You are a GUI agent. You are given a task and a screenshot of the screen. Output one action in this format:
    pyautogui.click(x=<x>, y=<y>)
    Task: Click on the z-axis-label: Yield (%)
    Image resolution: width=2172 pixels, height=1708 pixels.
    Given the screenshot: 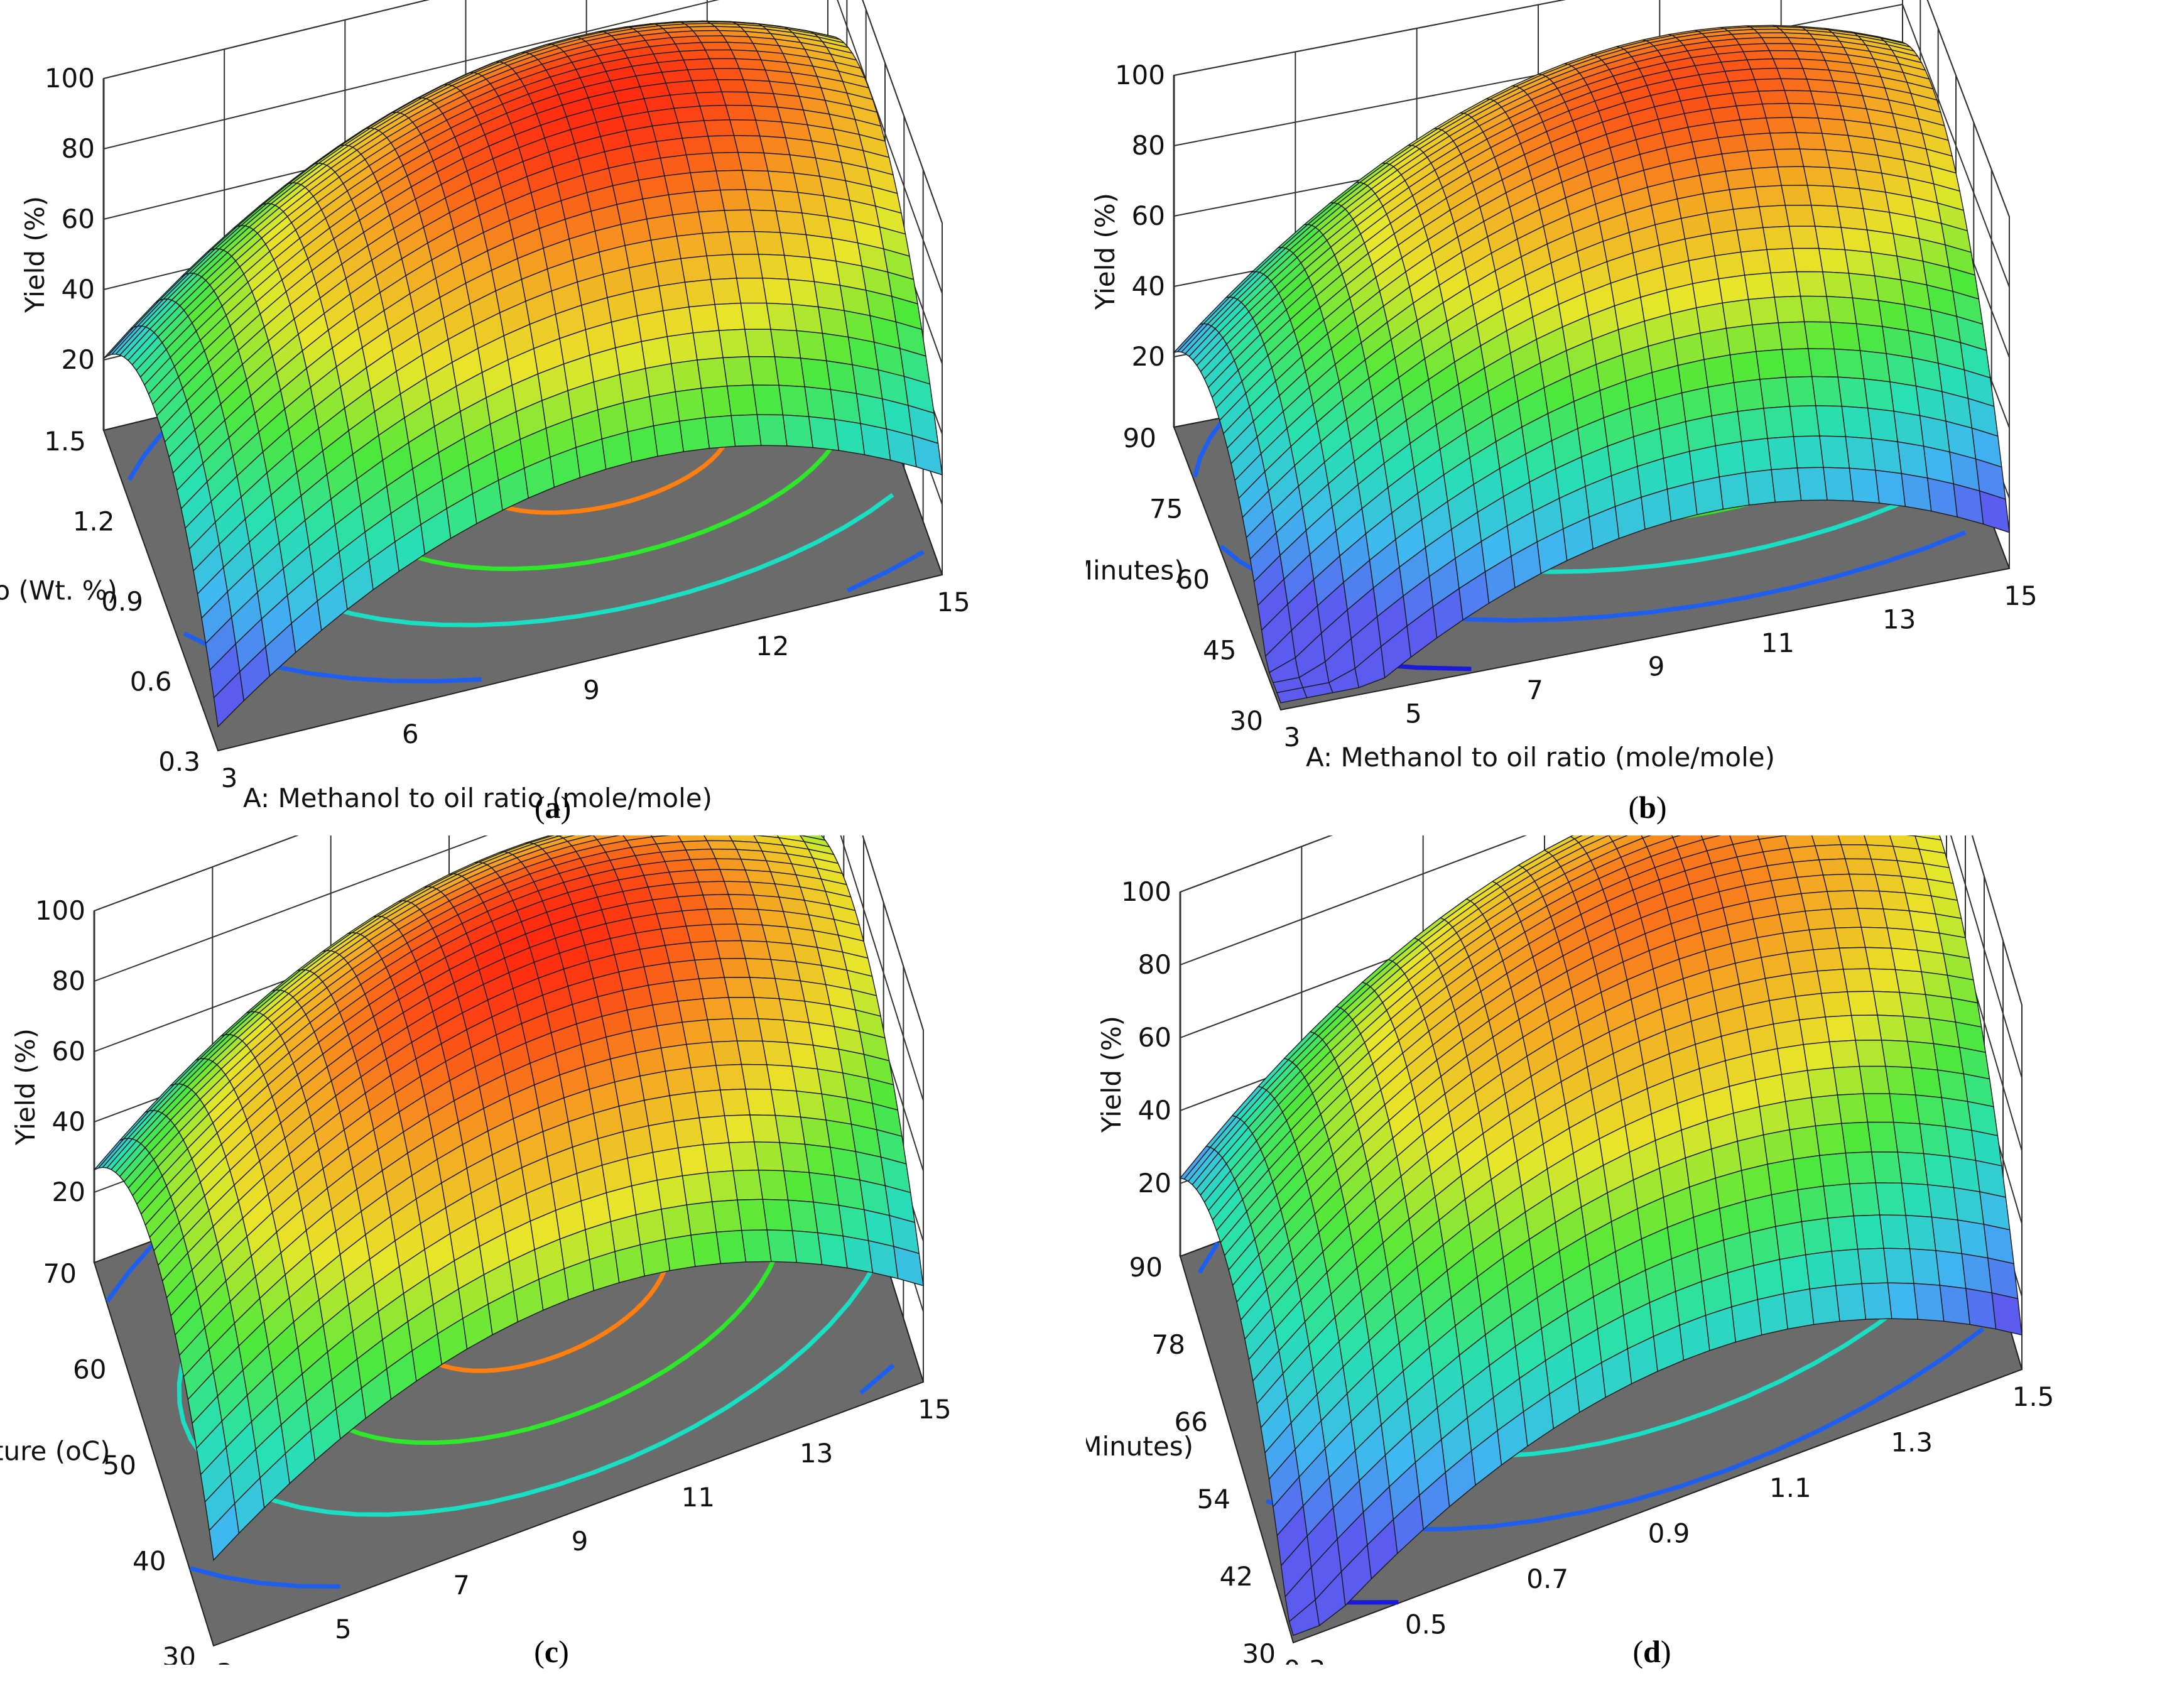 What is the action you would take?
    pyautogui.click(x=25, y=1087)
    